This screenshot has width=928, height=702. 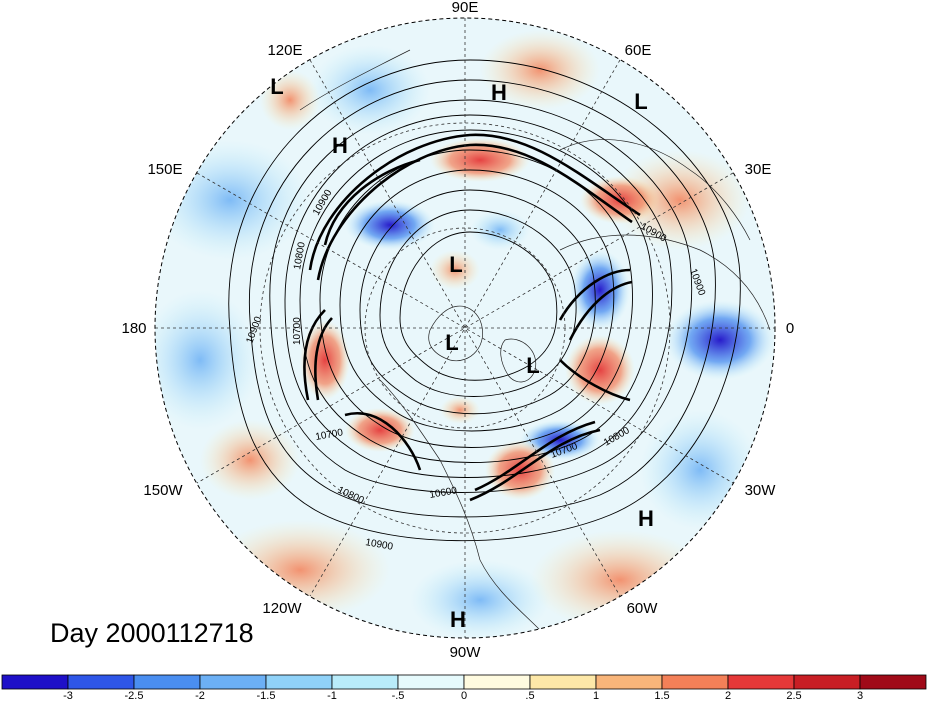 What do you see at coordinates (661, 696) in the screenshot?
I see `colorbar-tick-label: 1.5` at bounding box center [661, 696].